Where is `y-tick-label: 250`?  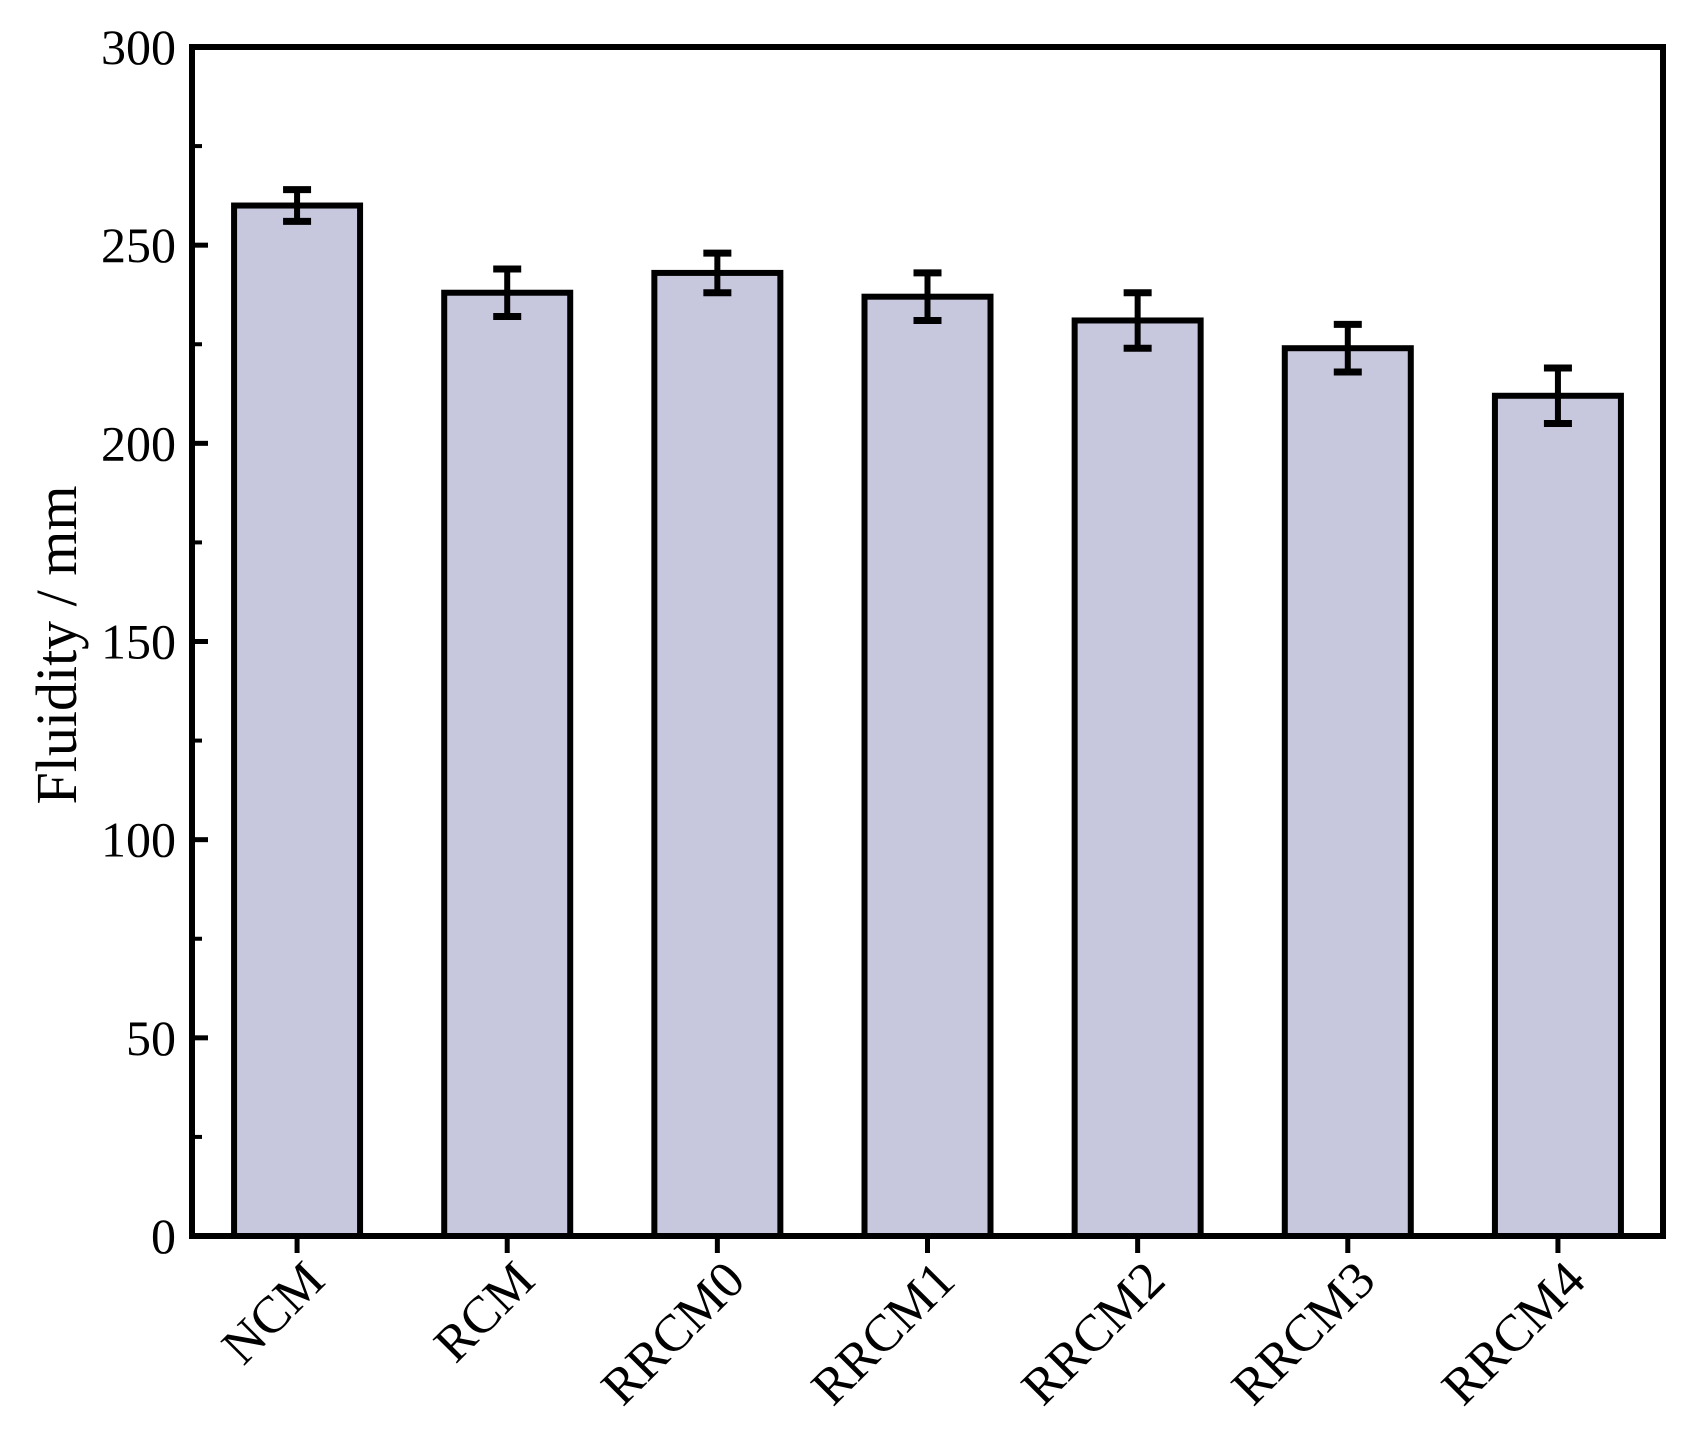
y-tick-label: 250 is located at coordinates (138, 245).